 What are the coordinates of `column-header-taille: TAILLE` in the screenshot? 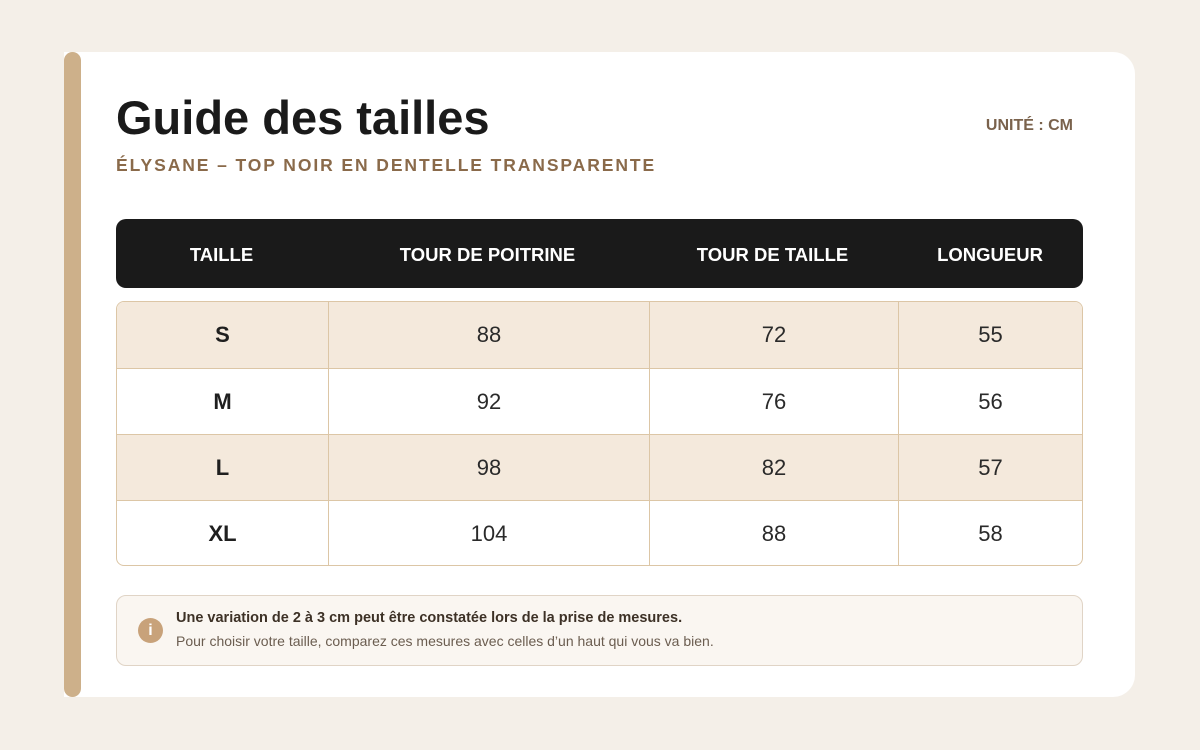 It's located at (221, 254).